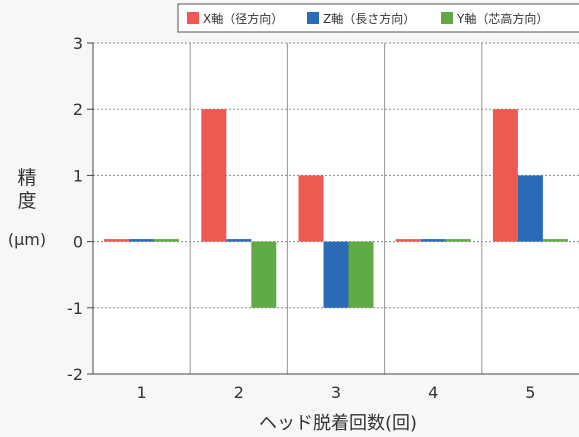  I want to click on x-tick-label: 2, so click(239, 392).